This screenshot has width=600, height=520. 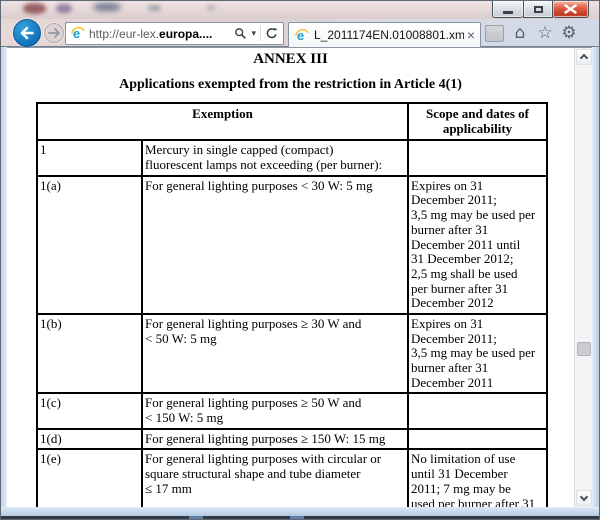 I want to click on search-icon, so click(x=240, y=33).